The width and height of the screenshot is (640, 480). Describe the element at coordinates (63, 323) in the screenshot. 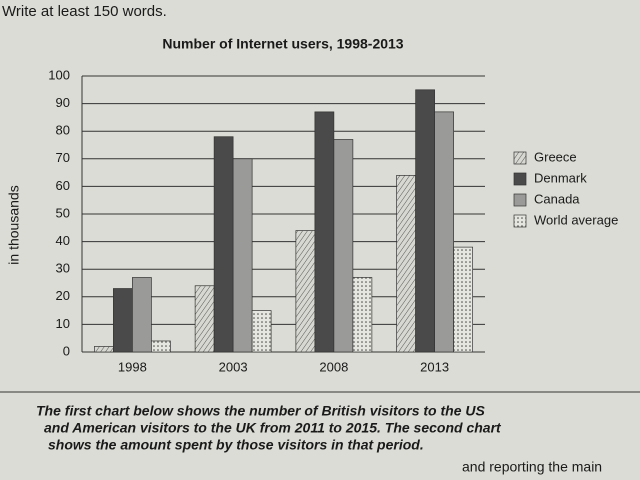

I see `y-tick-label: 10` at that location.